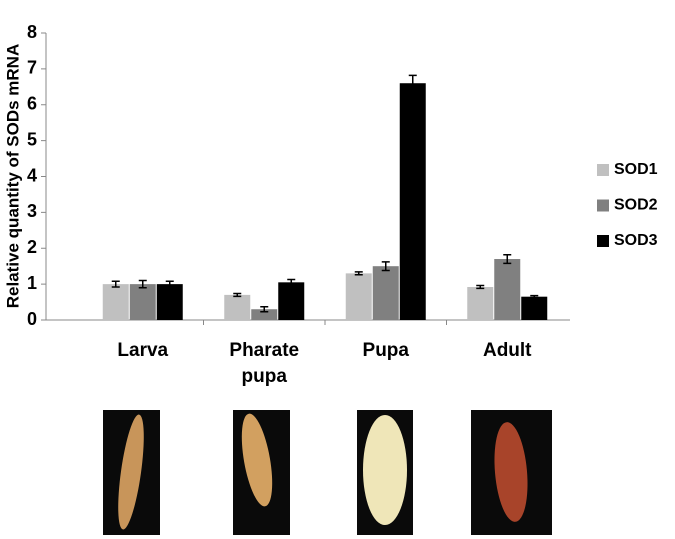 This screenshot has width=675, height=539. Describe the element at coordinates (32, 283) in the screenshot. I see `y-tick-label: 1` at that location.